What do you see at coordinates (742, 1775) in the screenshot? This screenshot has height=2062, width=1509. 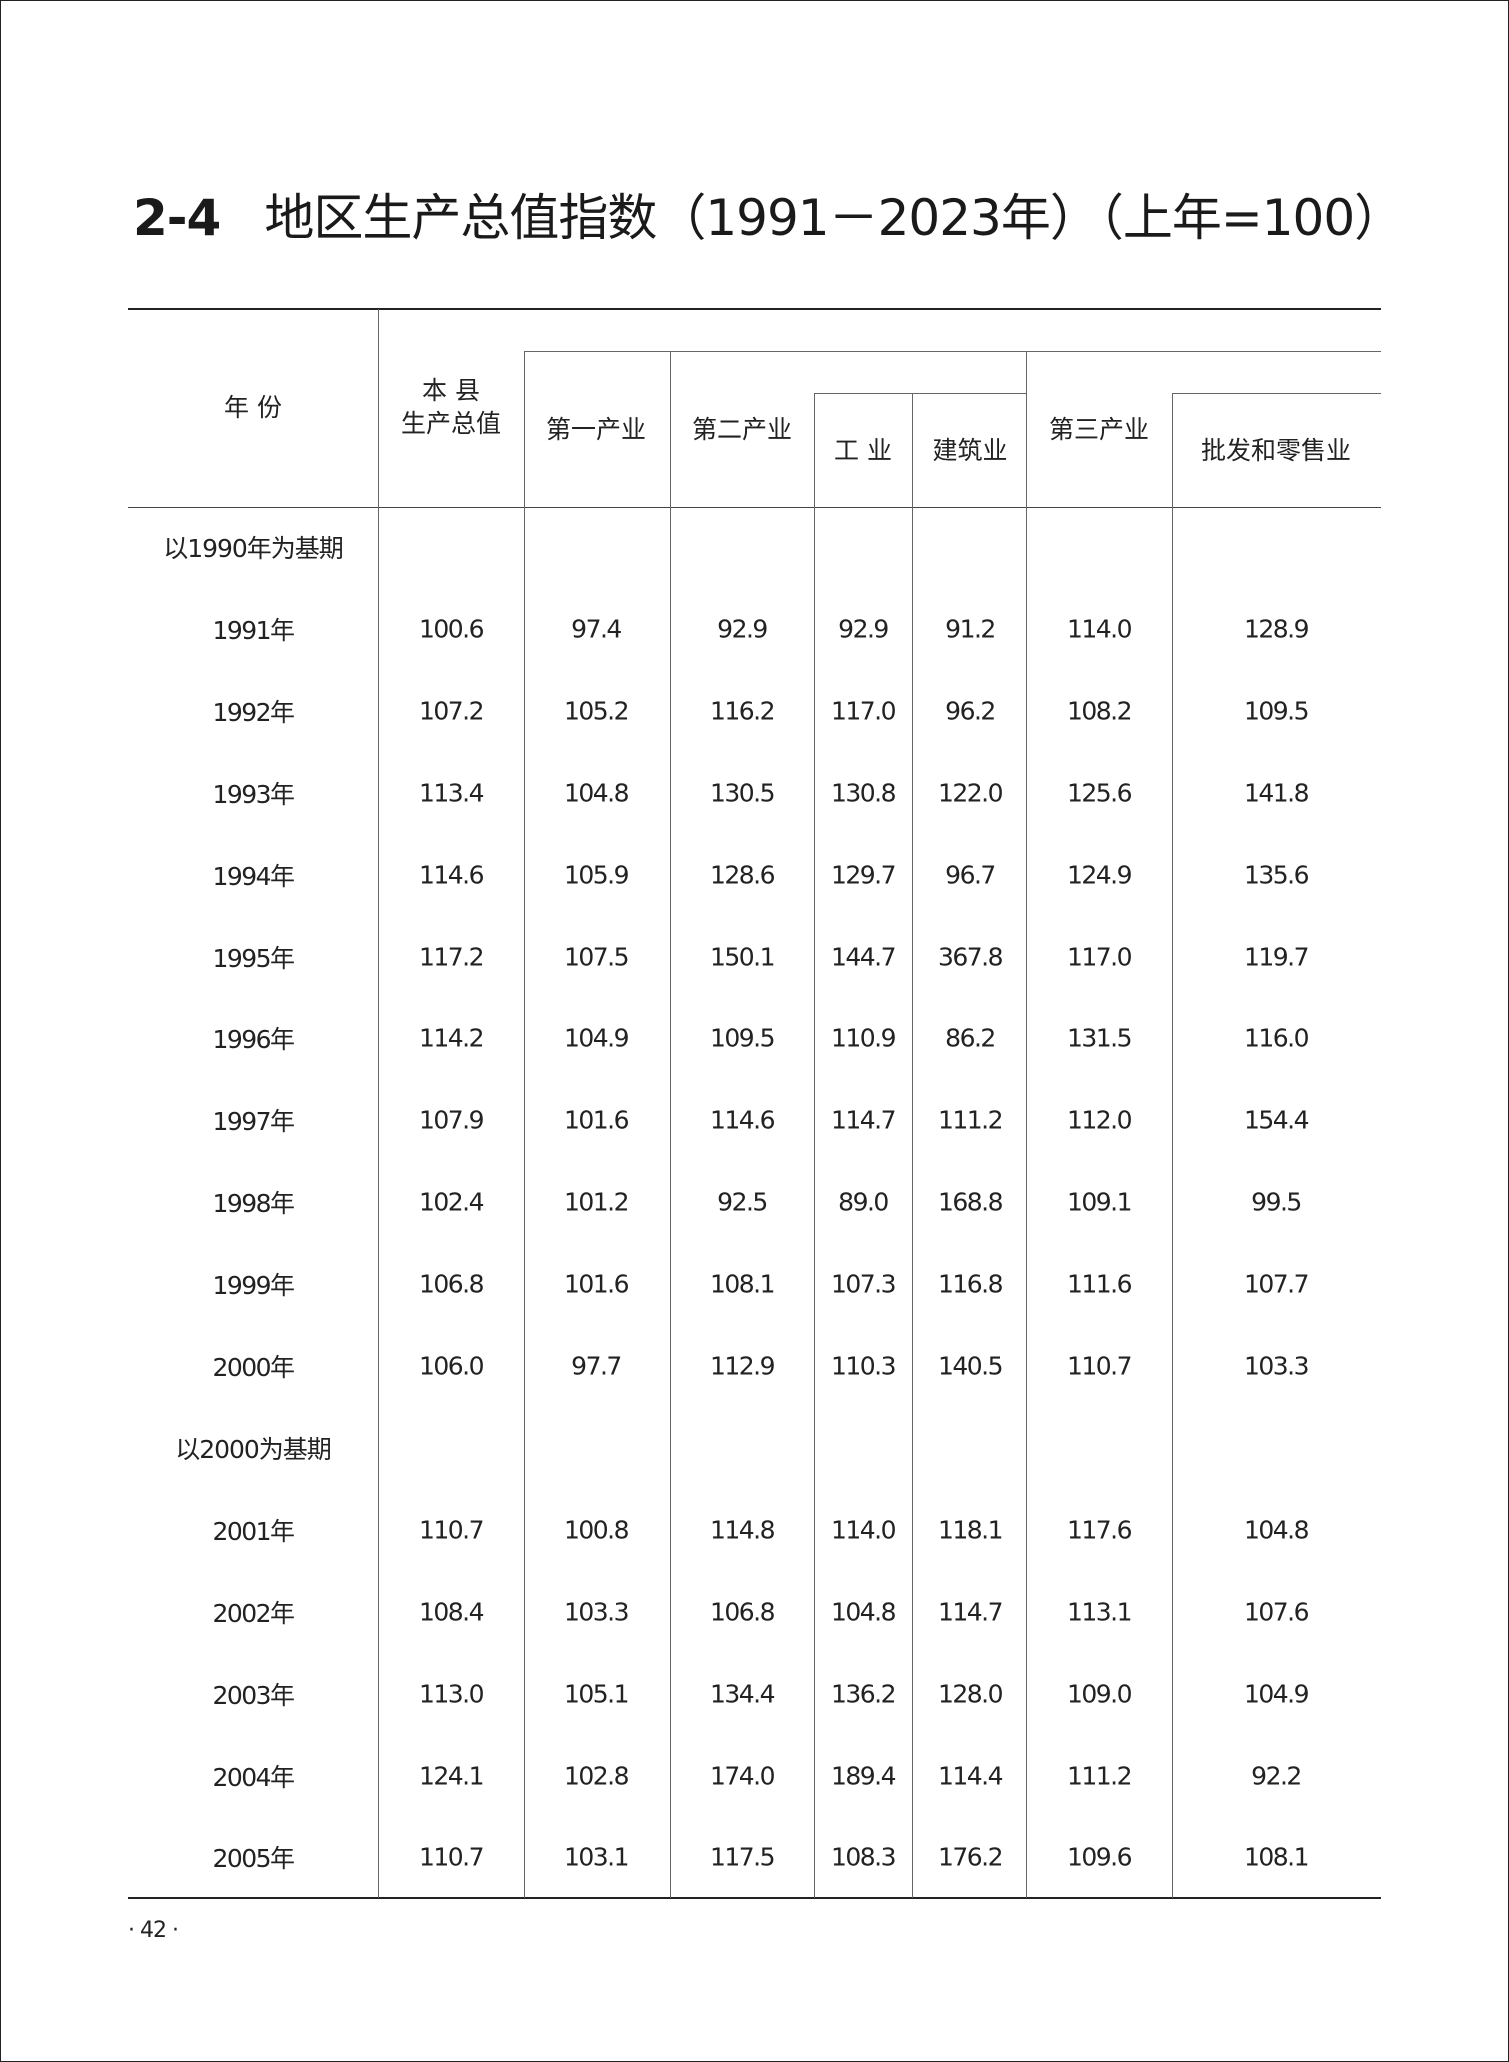 I see `table-cell: 174.0` at bounding box center [742, 1775].